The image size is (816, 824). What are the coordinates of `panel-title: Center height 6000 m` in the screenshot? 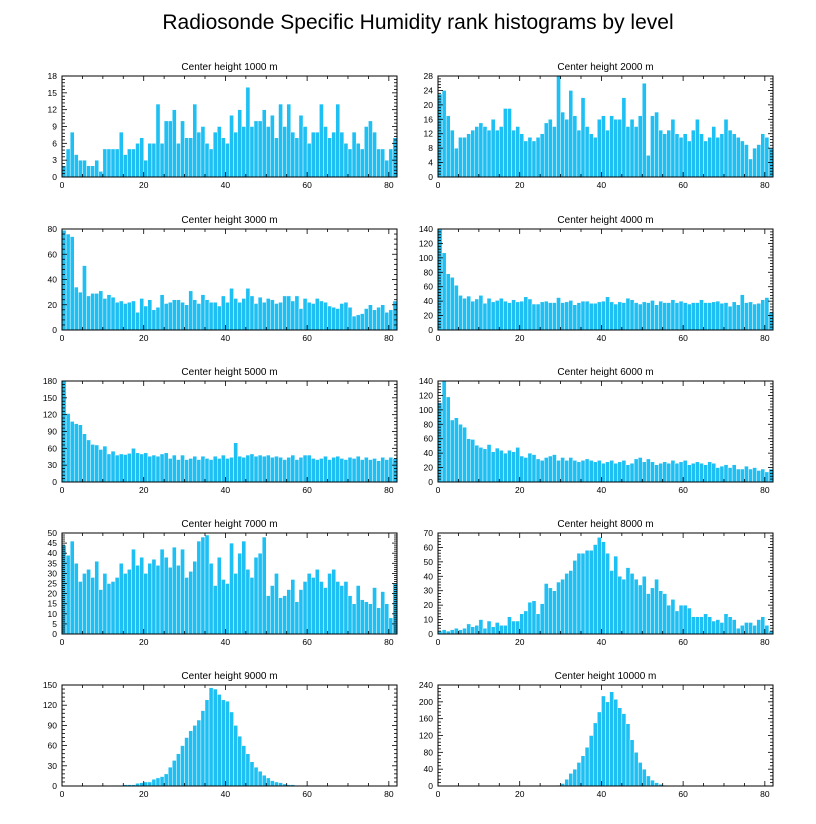 It's located at (605, 372).